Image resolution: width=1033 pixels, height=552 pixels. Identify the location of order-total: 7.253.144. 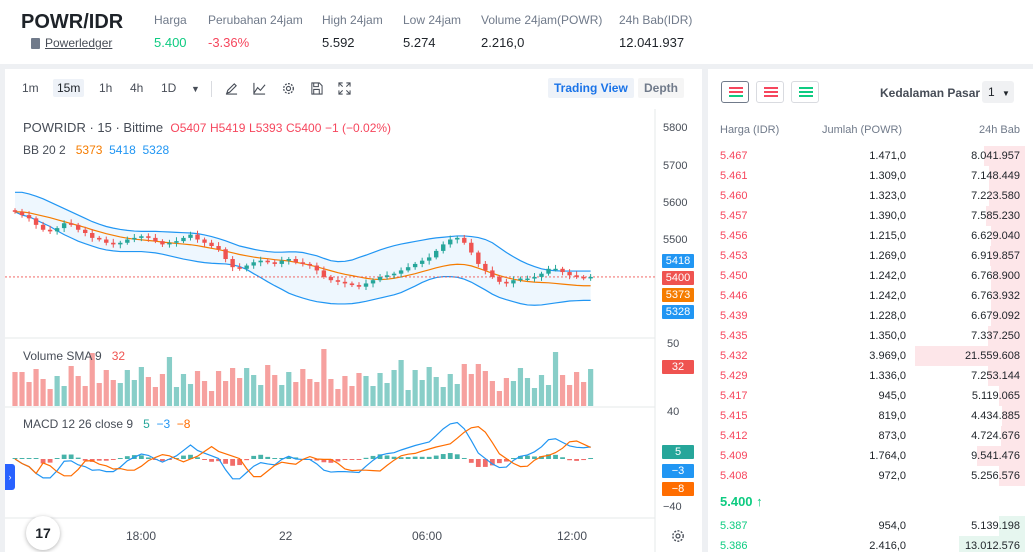
(995, 376).